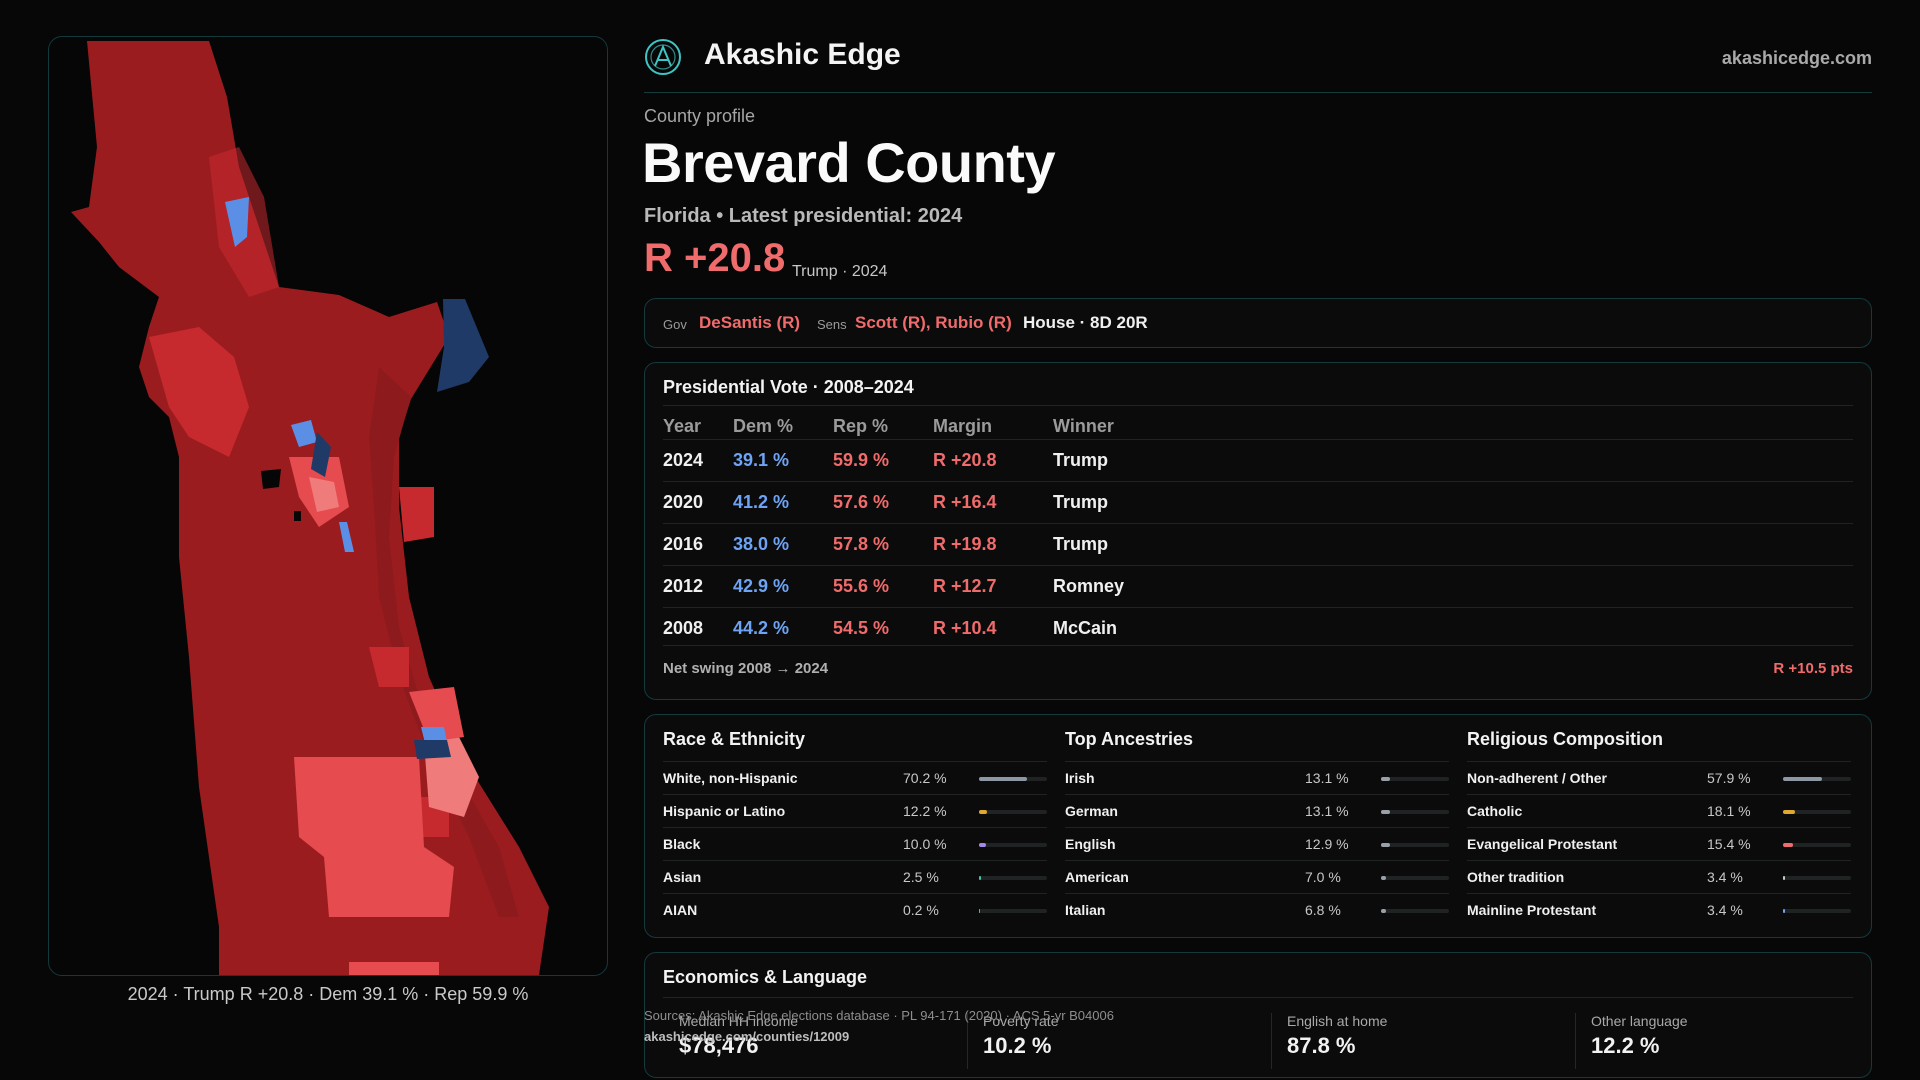 Image resolution: width=1920 pixels, height=1080 pixels. What do you see at coordinates (1090, 844) in the screenshot?
I see `item-label: English` at bounding box center [1090, 844].